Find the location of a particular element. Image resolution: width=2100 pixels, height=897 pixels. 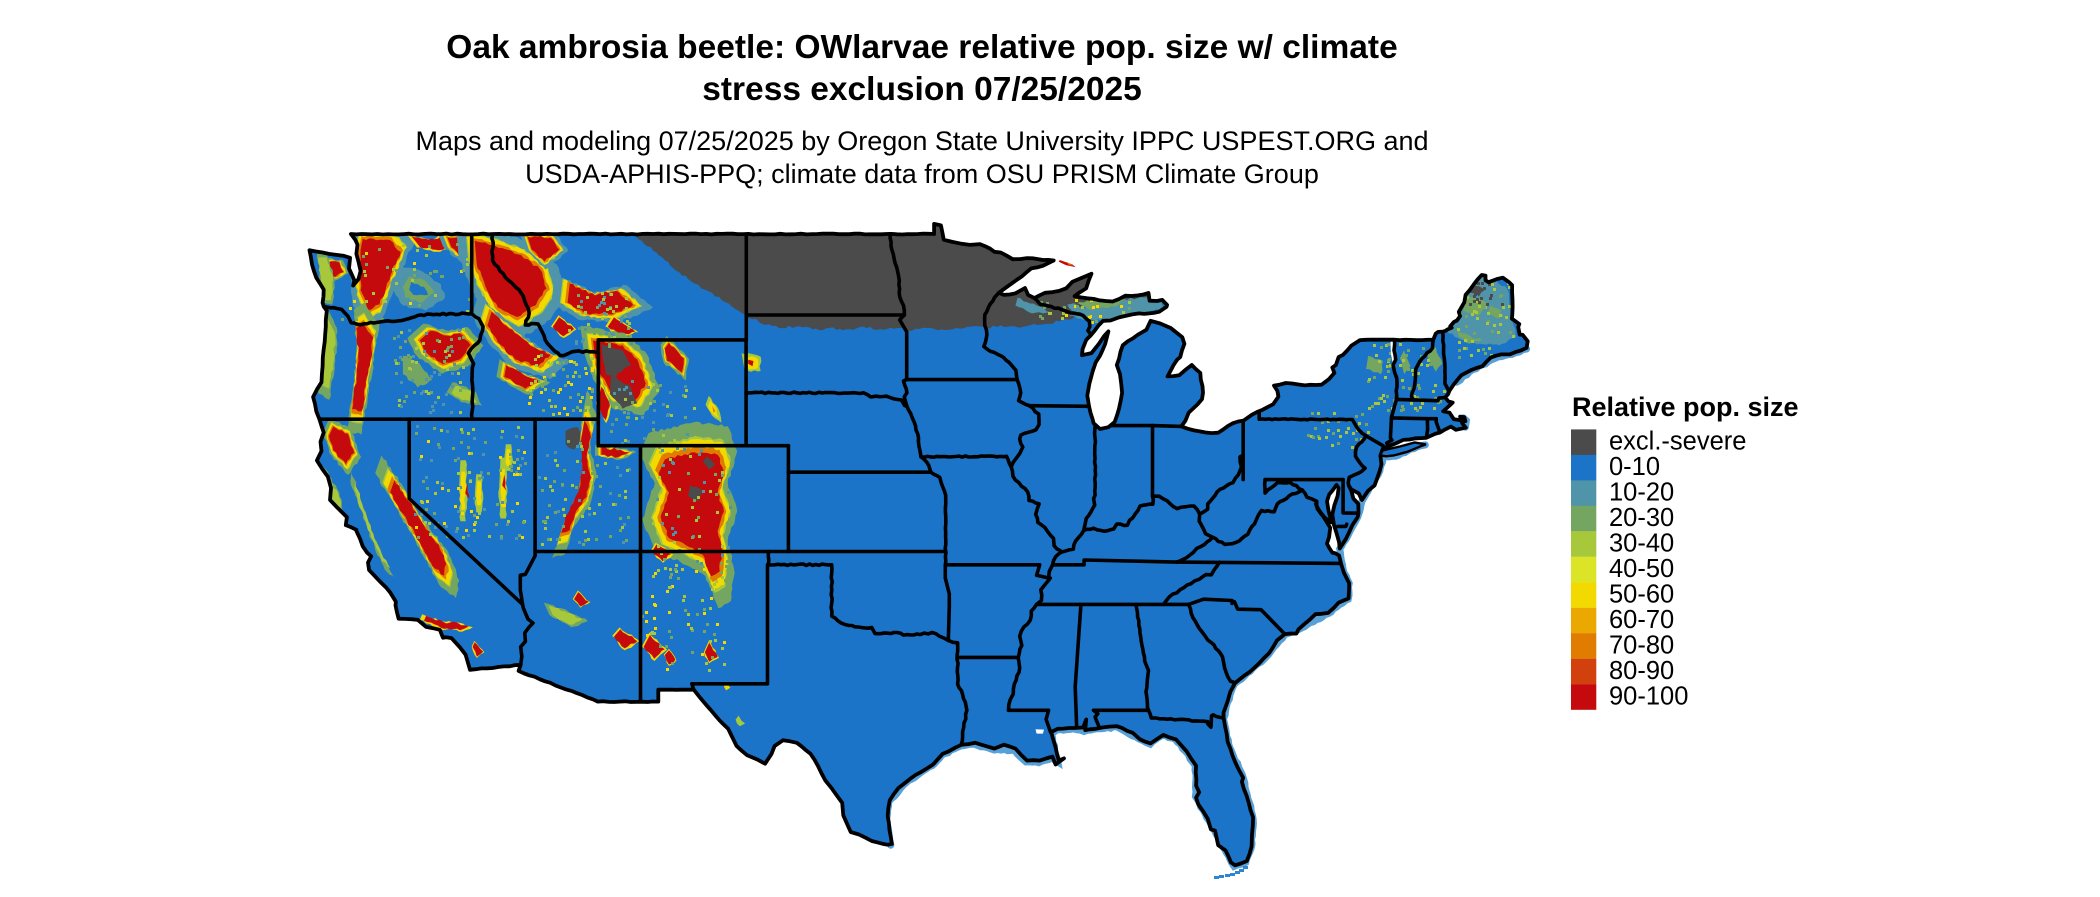

svg-text: 30-40 is located at coordinates (1641, 544).